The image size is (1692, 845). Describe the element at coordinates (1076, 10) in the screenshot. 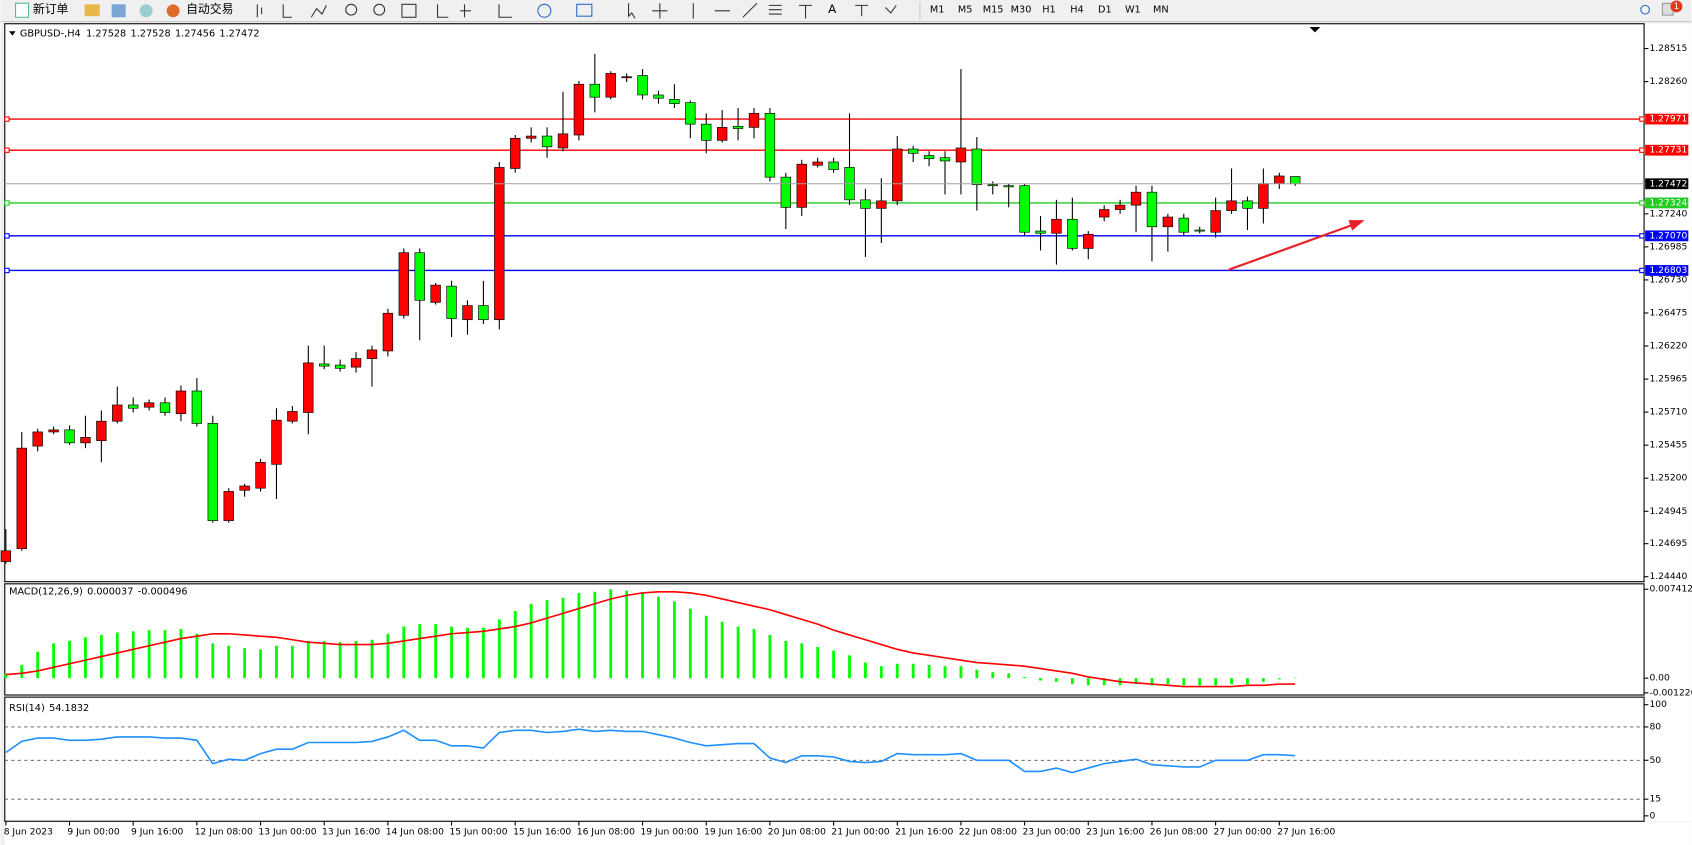

I see `timeframe-button: H4` at that location.